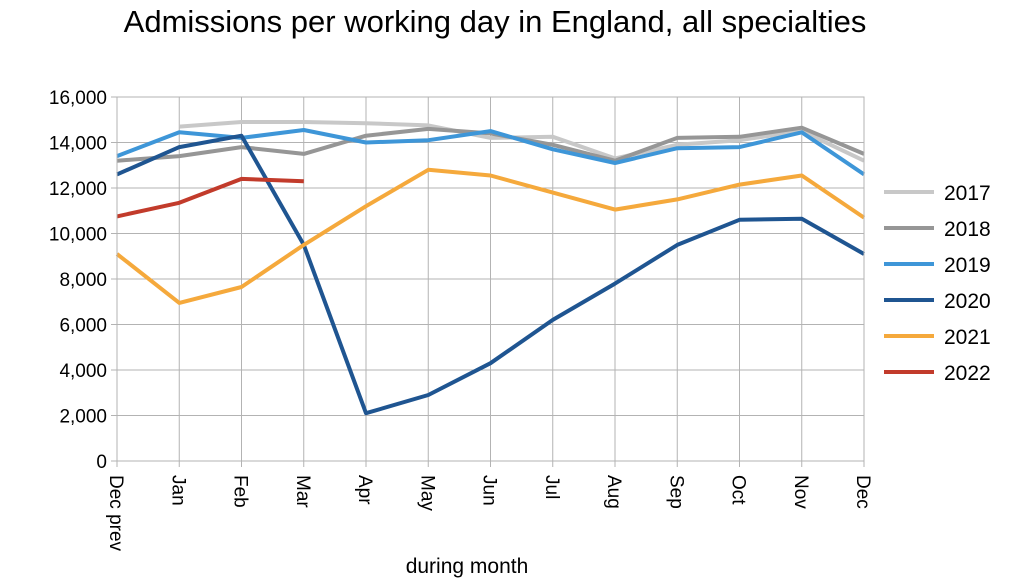 The image size is (1024, 587). Describe the element at coordinates (551, 487) in the screenshot. I see `x-tick-label: Jul` at that location.